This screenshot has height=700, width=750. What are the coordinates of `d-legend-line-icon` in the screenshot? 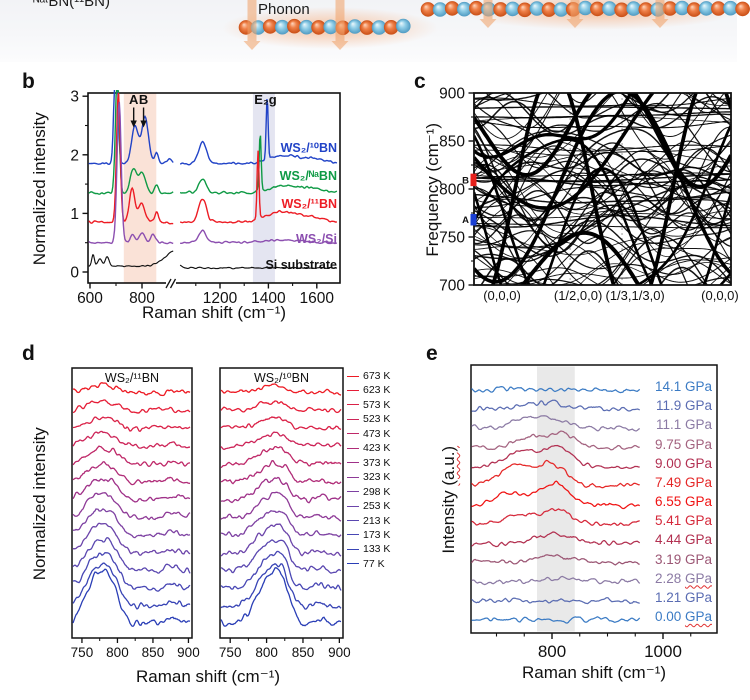 It's located at (353, 549).